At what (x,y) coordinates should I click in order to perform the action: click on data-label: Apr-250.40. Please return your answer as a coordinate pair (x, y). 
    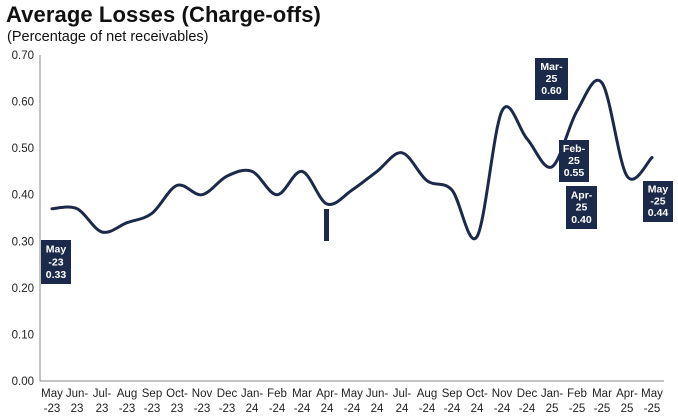
    Looking at the image, I should click on (581, 207).